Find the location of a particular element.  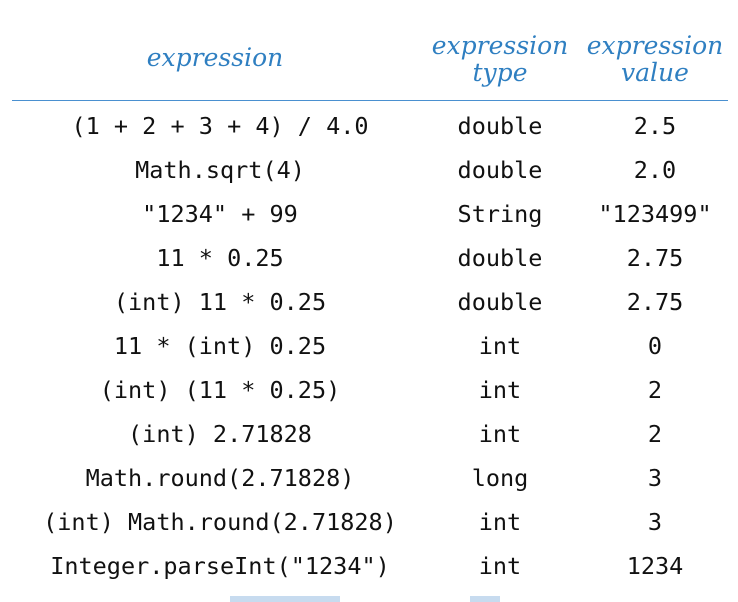

table-row: (int) Math.round(2.71828) int 3 is located at coordinates (369, 522).